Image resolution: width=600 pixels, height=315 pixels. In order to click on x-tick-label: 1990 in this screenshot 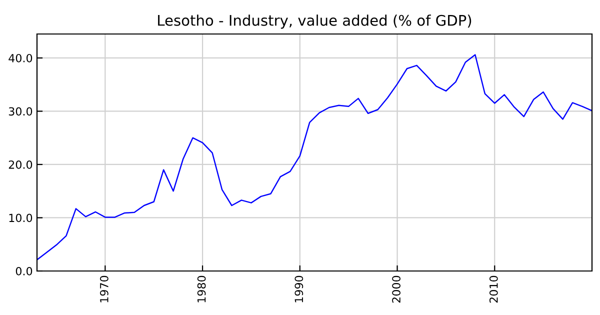, I will do `click(299, 289)`.